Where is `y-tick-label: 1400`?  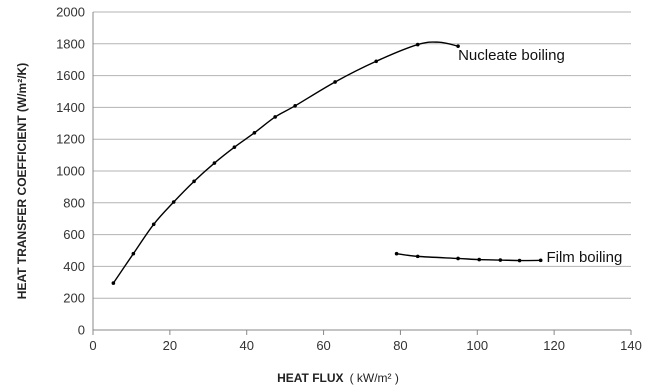
y-tick-label: 1400 is located at coordinates (70, 107).